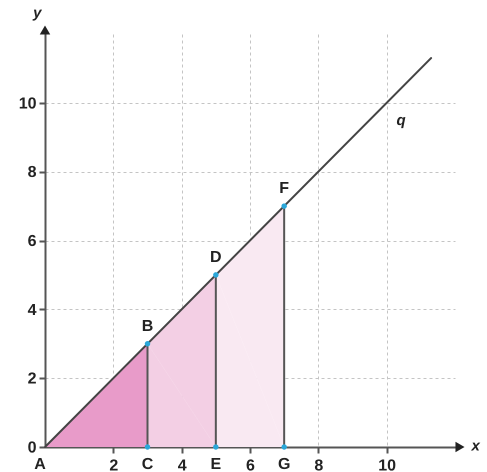 The width and height of the screenshot is (487, 472). What do you see at coordinates (284, 464) in the screenshot?
I see `annotation: G` at bounding box center [284, 464].